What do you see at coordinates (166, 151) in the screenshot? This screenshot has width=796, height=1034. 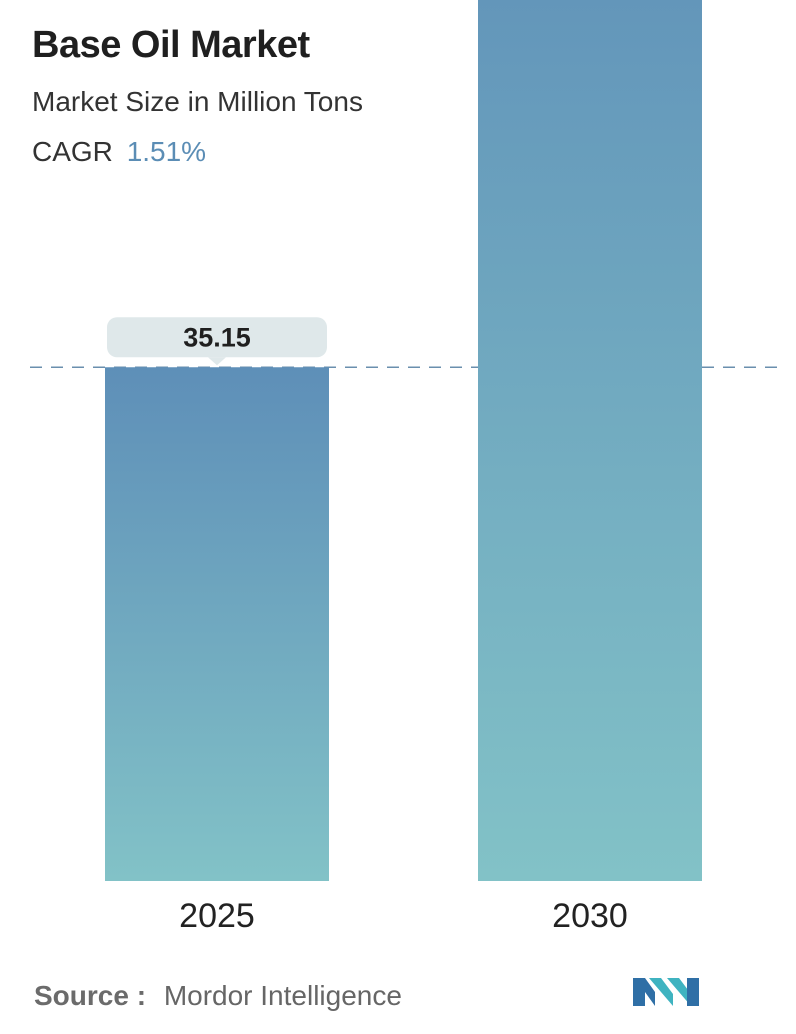 I see `cagr-value: 1.51%` at bounding box center [166, 151].